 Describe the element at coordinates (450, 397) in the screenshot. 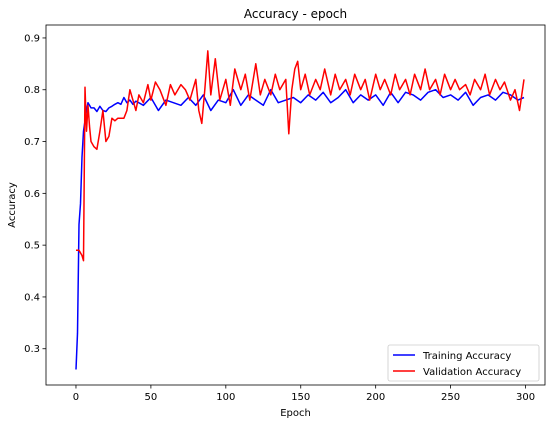

I see `x-tick-label: 250` at that location.